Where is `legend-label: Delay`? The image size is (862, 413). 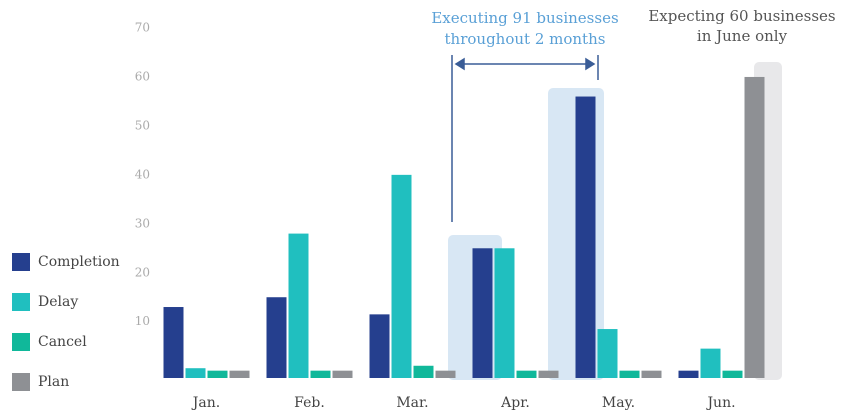 legend-label: Delay is located at coordinates (58, 302).